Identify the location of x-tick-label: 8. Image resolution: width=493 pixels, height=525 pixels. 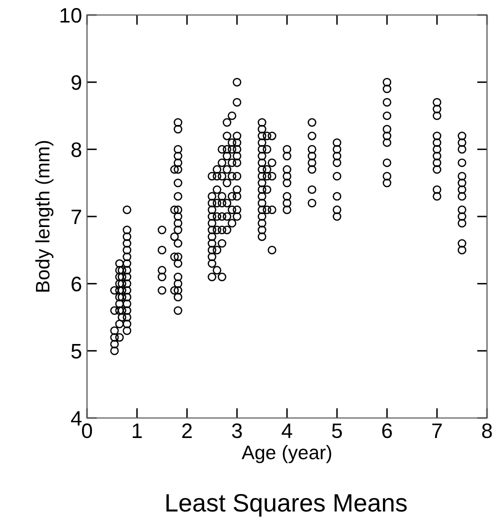
(487, 430).